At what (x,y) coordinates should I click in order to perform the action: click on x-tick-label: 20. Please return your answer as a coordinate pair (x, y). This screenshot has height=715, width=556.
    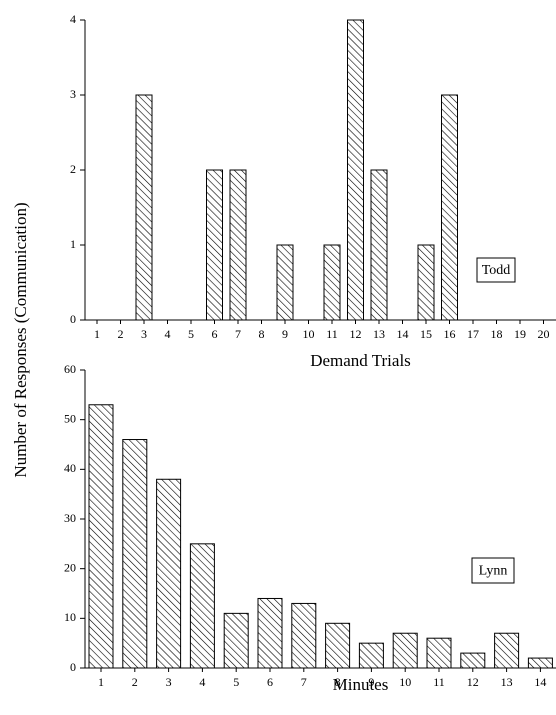
    Looking at the image, I should click on (544, 334).